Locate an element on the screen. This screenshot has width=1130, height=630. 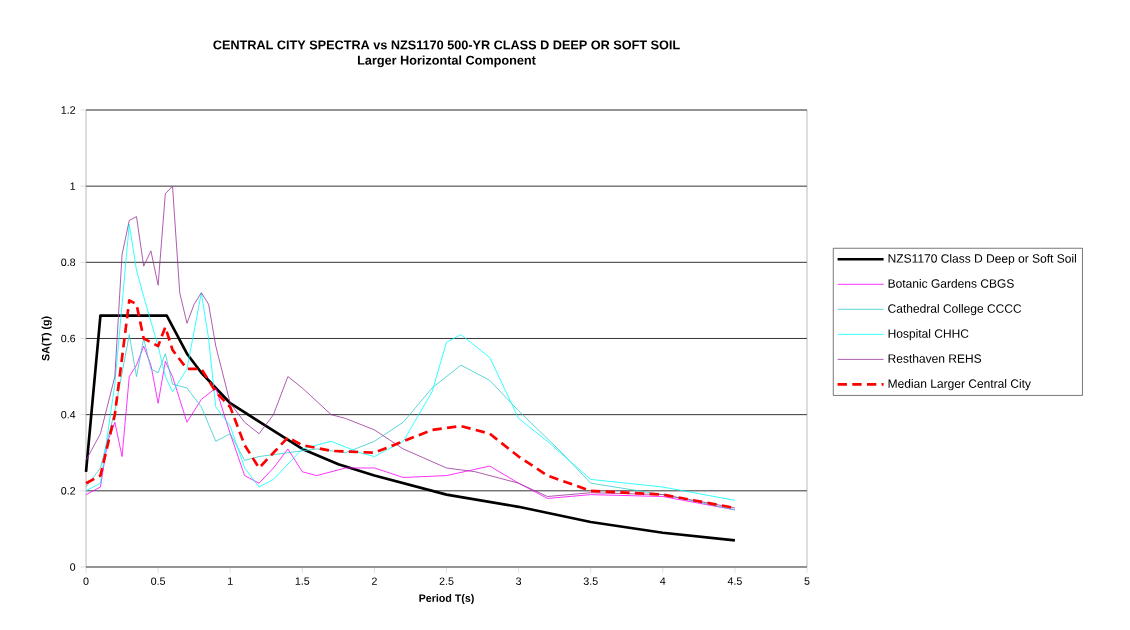
y-tick-label: 0 is located at coordinates (73, 567).